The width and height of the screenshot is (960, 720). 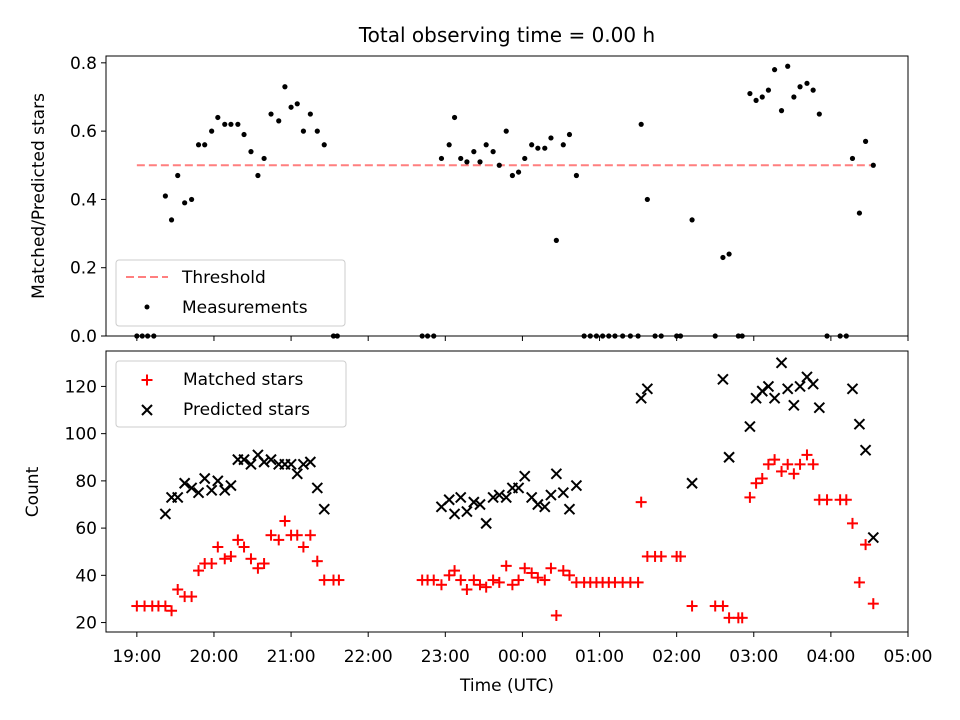 What do you see at coordinates (230, 293) in the screenshot?
I see `ratio-legend-box` at bounding box center [230, 293].